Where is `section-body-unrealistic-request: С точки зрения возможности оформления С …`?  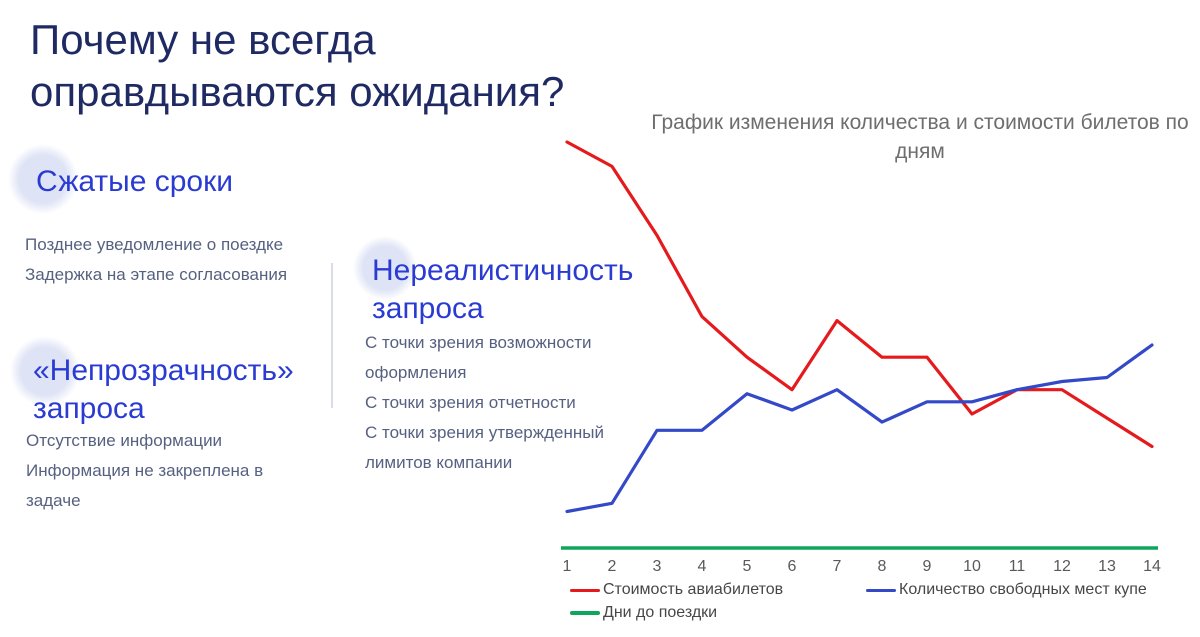 section-body-unrealistic-request: С точки зрения возможности оформления С … is located at coordinates (496, 403).